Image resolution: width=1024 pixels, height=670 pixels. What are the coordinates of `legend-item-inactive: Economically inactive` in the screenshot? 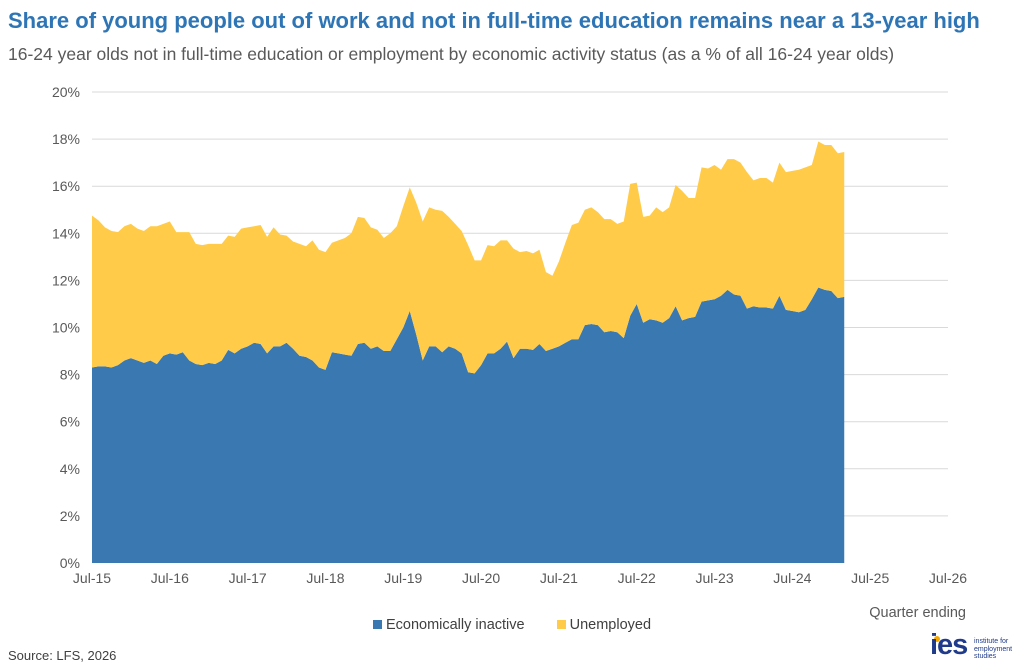 It's located at (448, 625).